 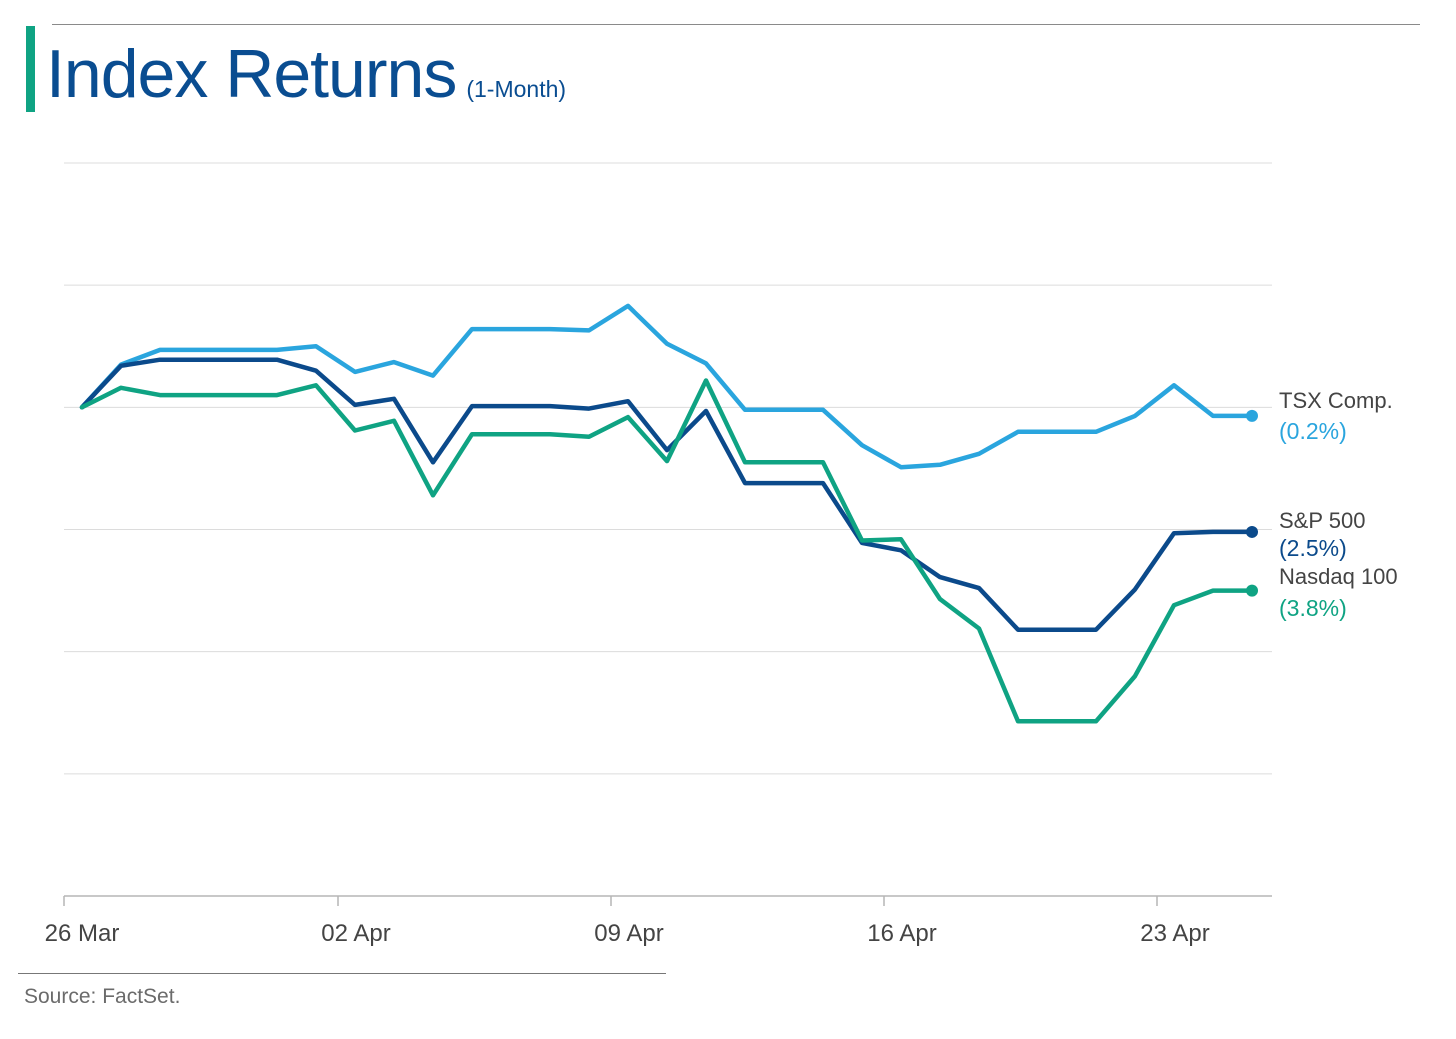 I want to click on x-tick-label: 26 Mar, so click(x=82, y=933).